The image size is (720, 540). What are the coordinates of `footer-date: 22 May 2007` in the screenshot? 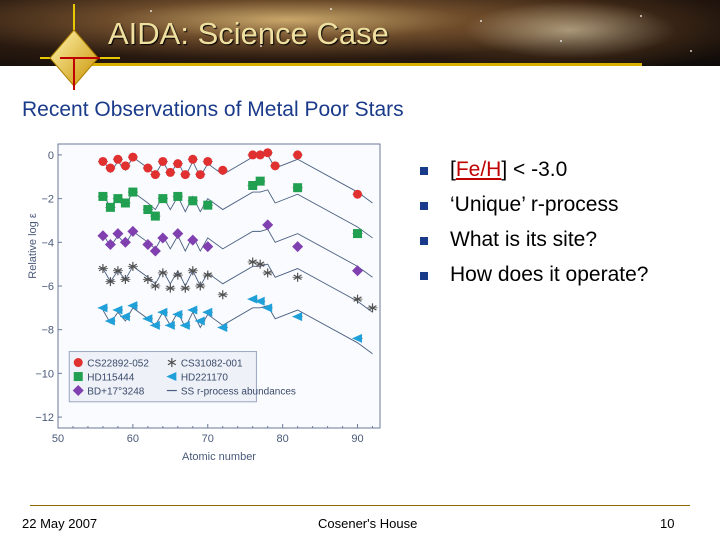 It's located at (60, 523).